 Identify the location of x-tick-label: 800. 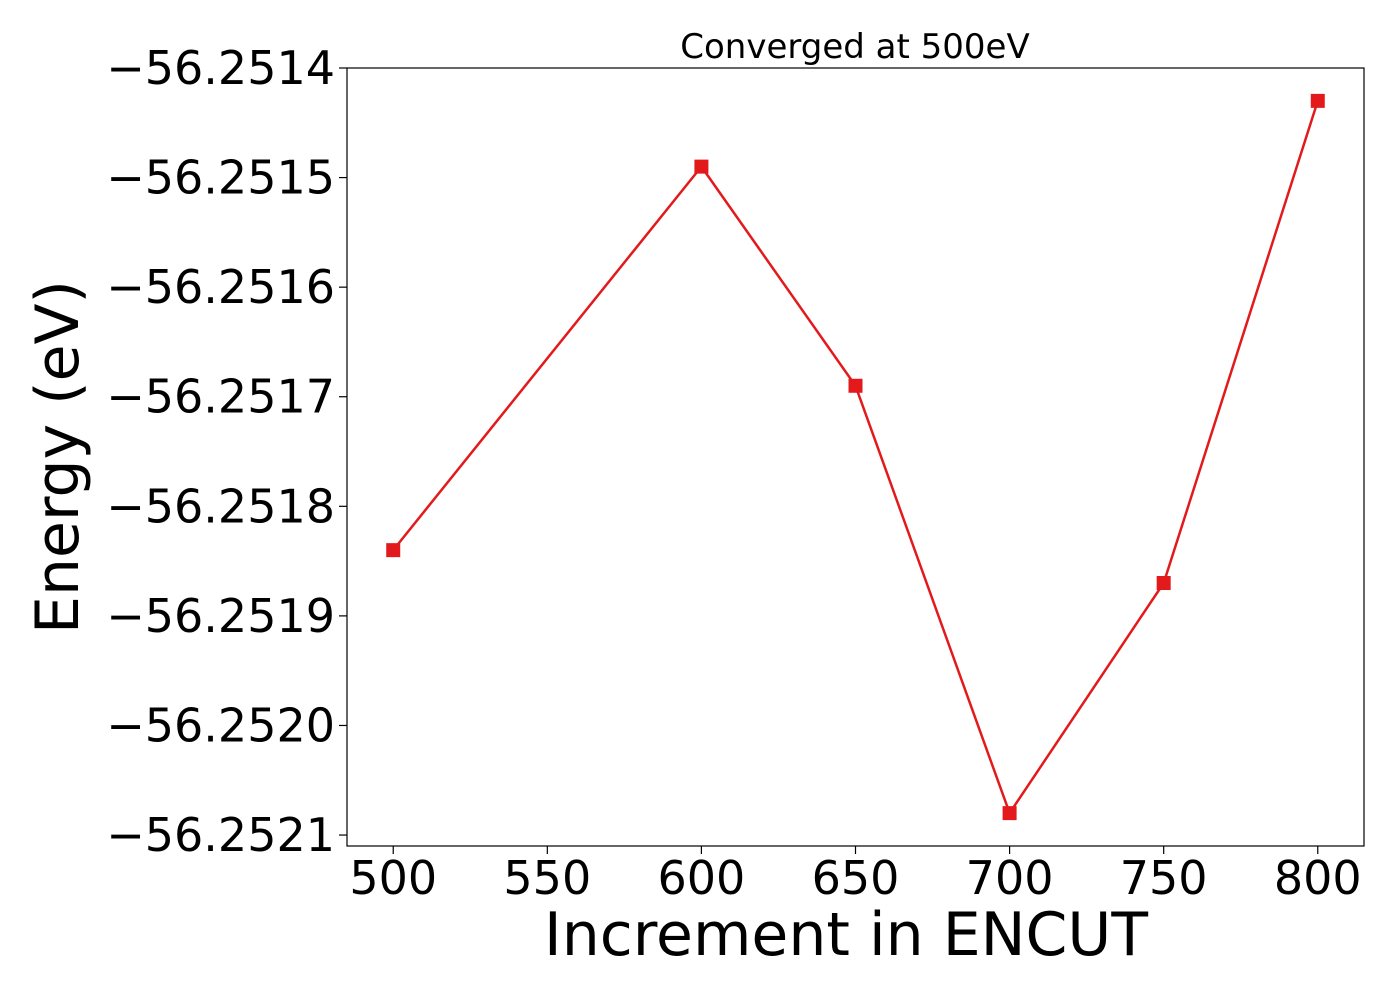
(1318, 878).